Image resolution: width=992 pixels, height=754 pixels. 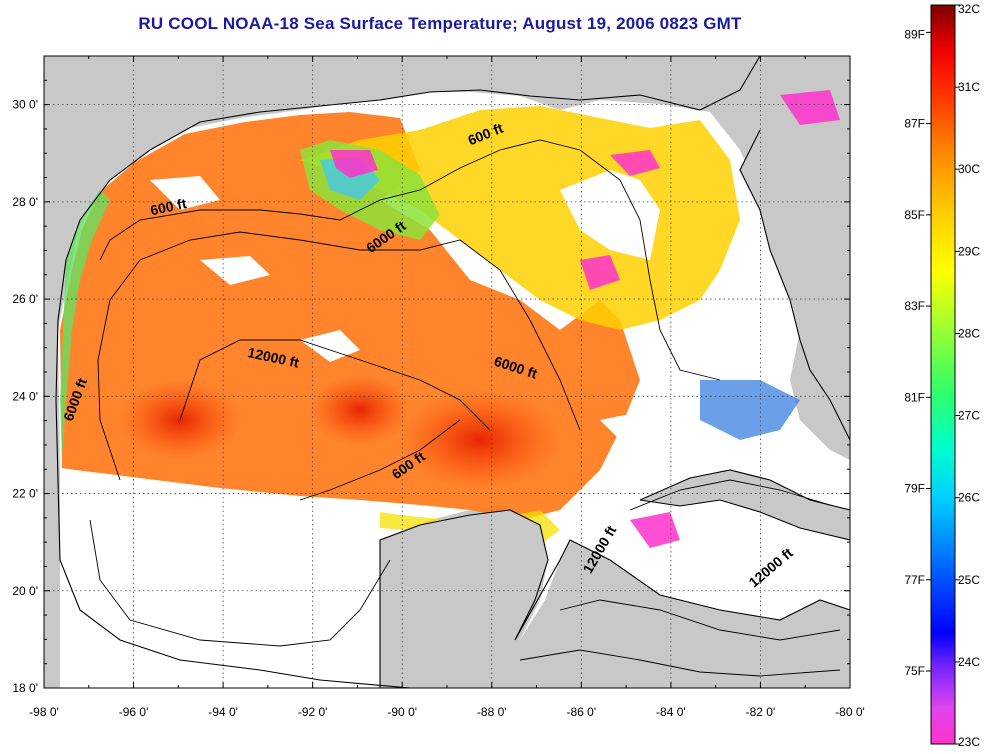 I want to click on lon-tick-label: -80 0', so click(x=850, y=712).